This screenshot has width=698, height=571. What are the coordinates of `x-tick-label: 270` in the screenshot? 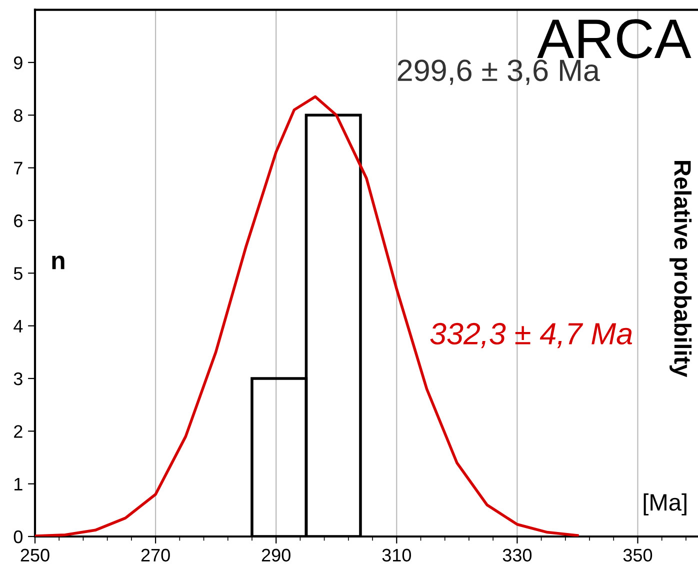 It's located at (155, 555).